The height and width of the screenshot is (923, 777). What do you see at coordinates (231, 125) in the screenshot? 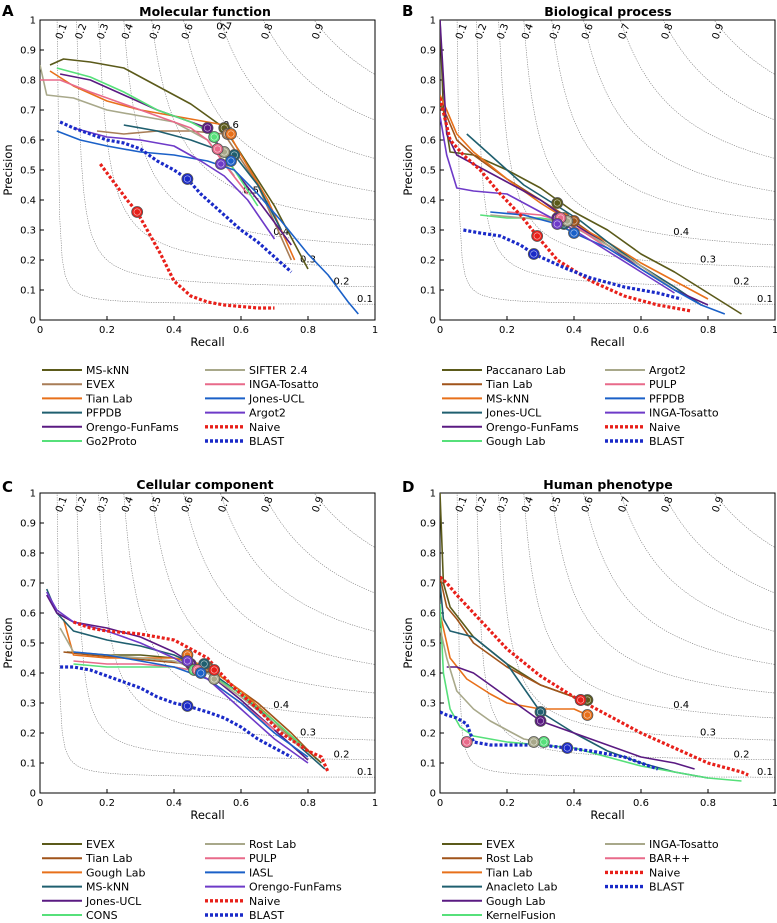
I see `contour-inline-label: 0.6` at bounding box center [231, 125].